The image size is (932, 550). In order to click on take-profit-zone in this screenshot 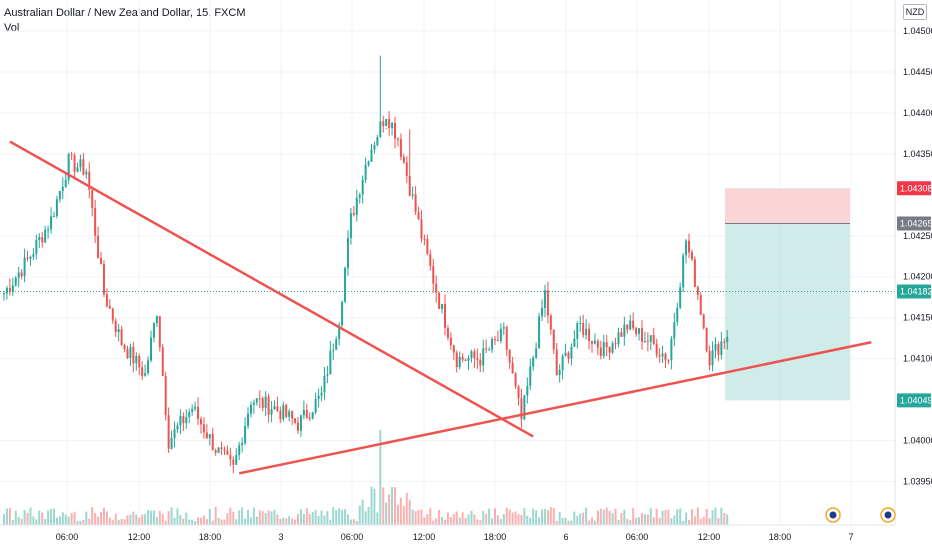, I will do `click(787, 312)`.